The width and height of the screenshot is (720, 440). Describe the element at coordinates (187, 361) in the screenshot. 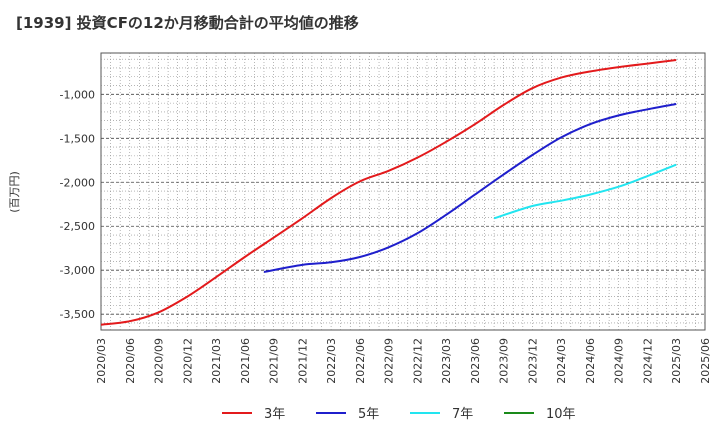

I see `x-tick-label: 2020/12` at that location.